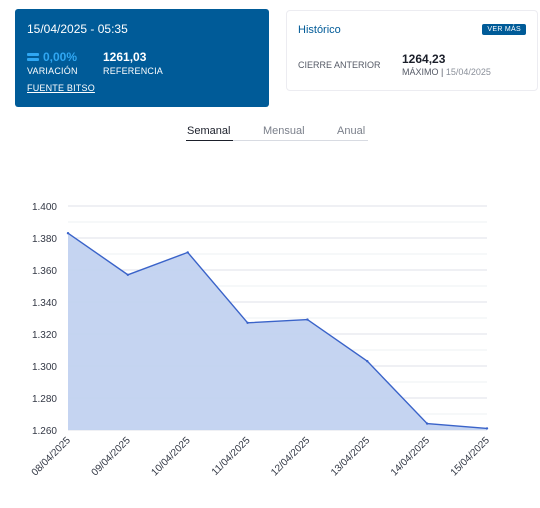 This screenshot has height=508, width=540. I want to click on y-tick-label: 1.280, so click(44, 399).